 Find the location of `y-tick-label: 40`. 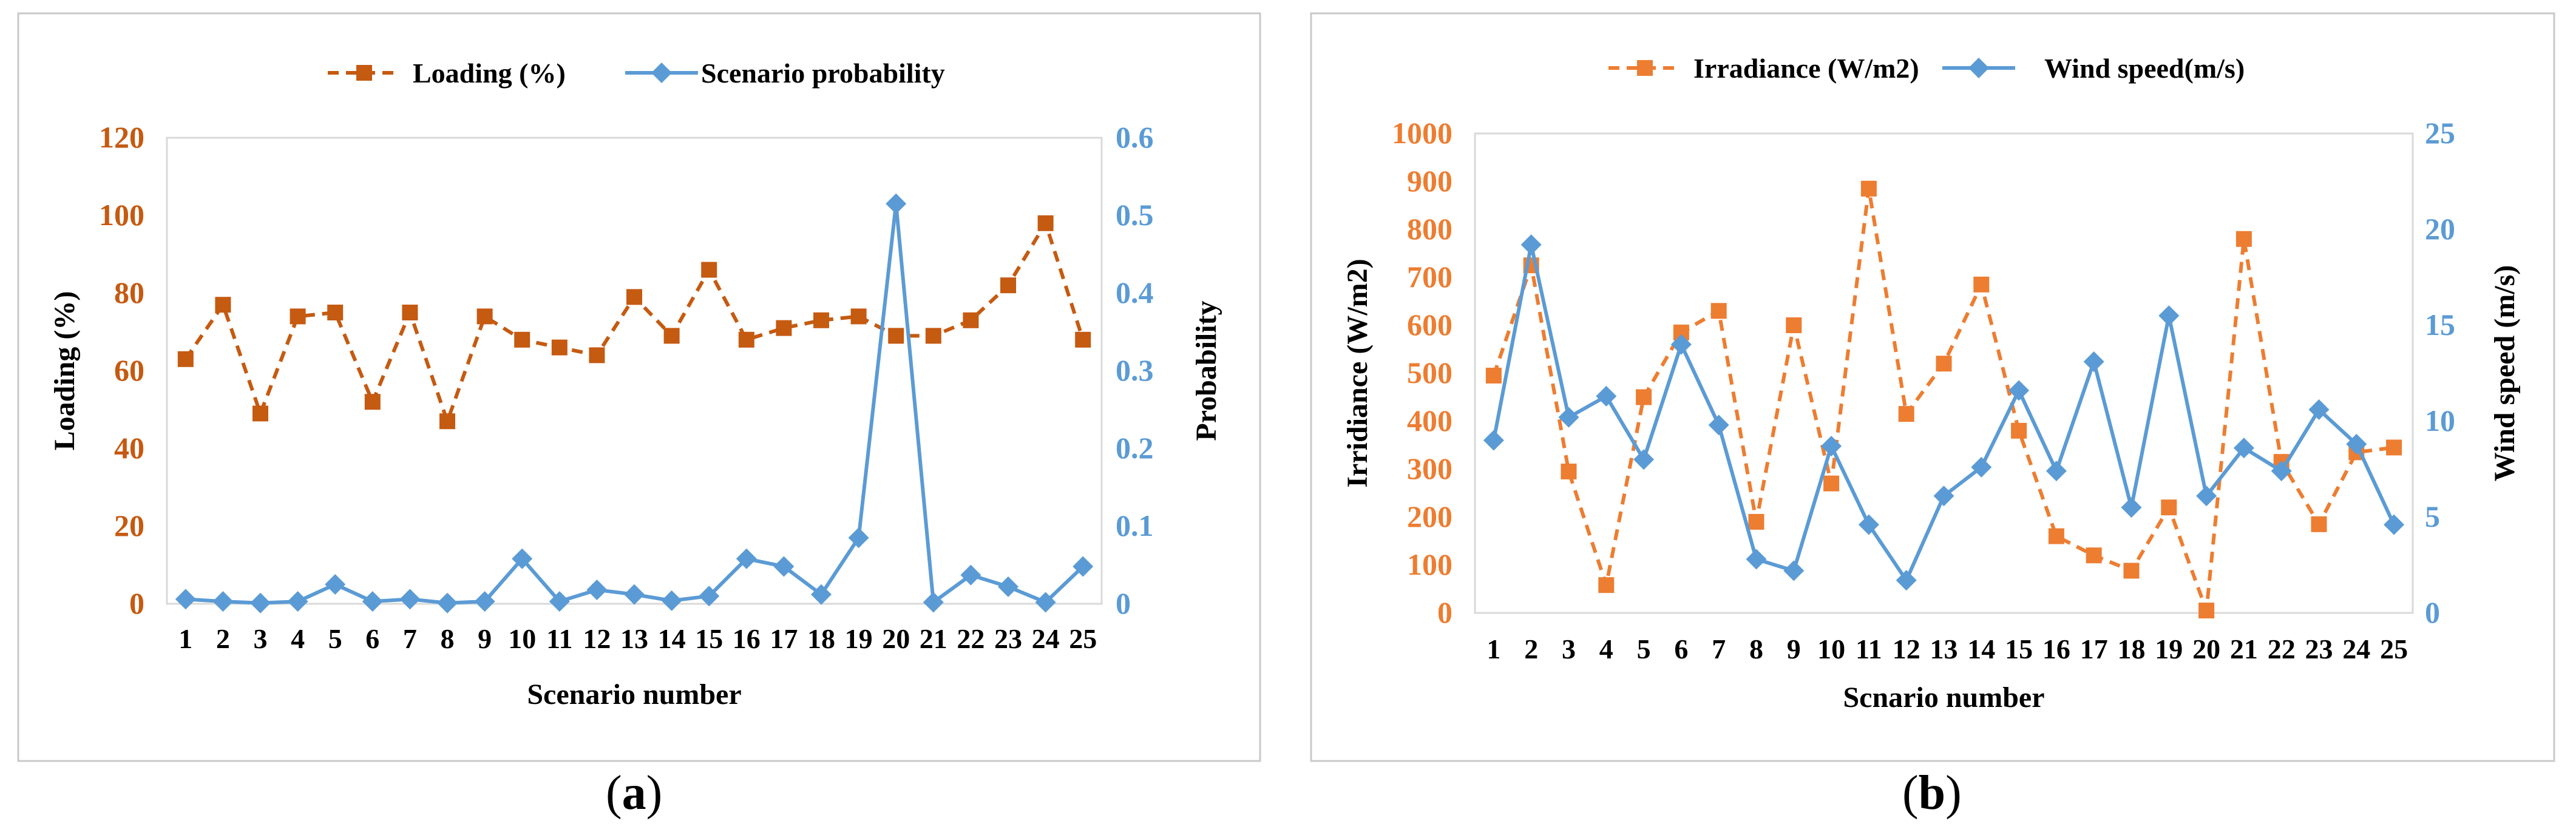

y-tick-label: 40 is located at coordinates (129, 448).